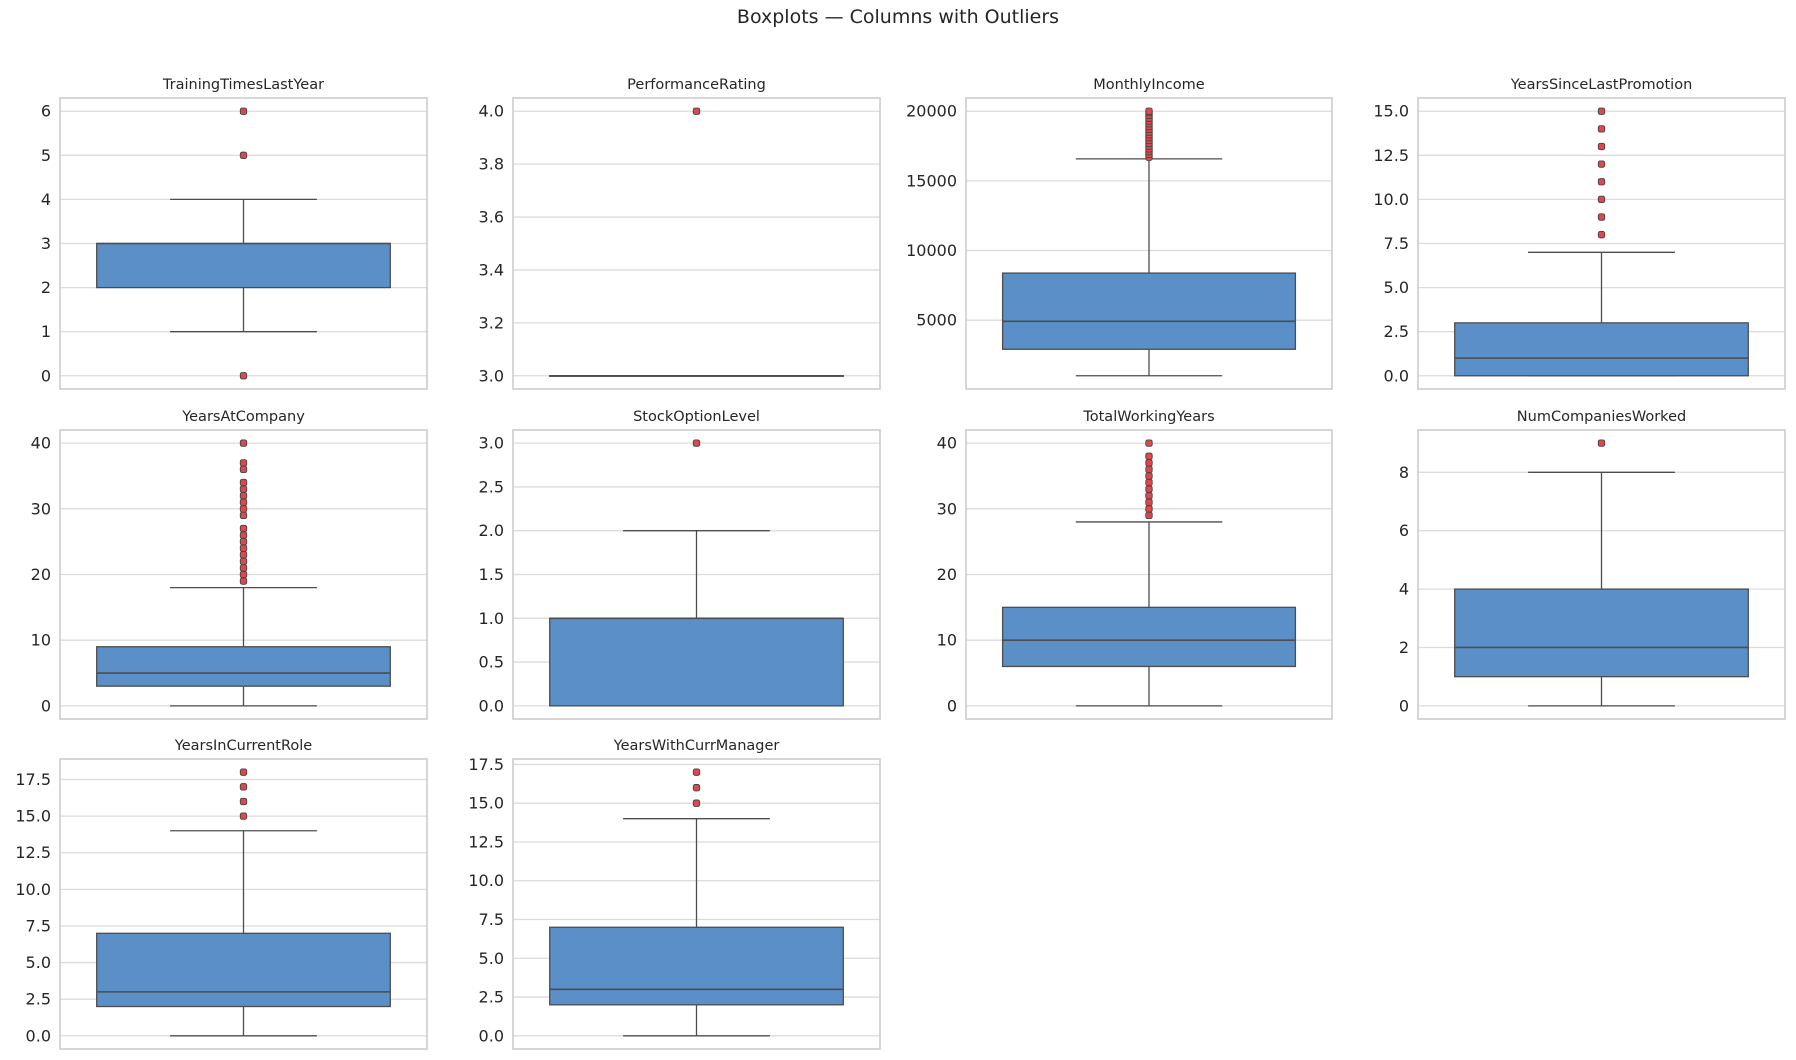 The image size is (1796, 1060). What do you see at coordinates (243, 417) in the screenshot?
I see `subplot-title: YearsAtCompany` at bounding box center [243, 417].